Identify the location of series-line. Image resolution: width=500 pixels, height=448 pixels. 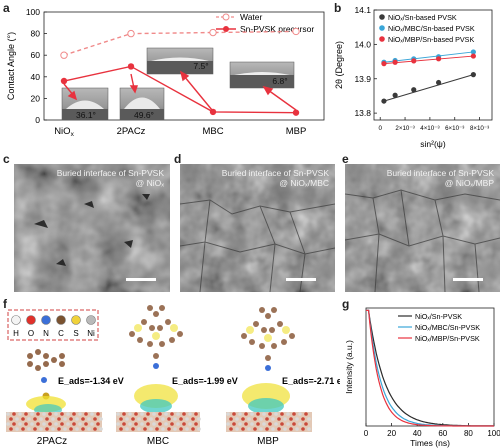
(180, 43).